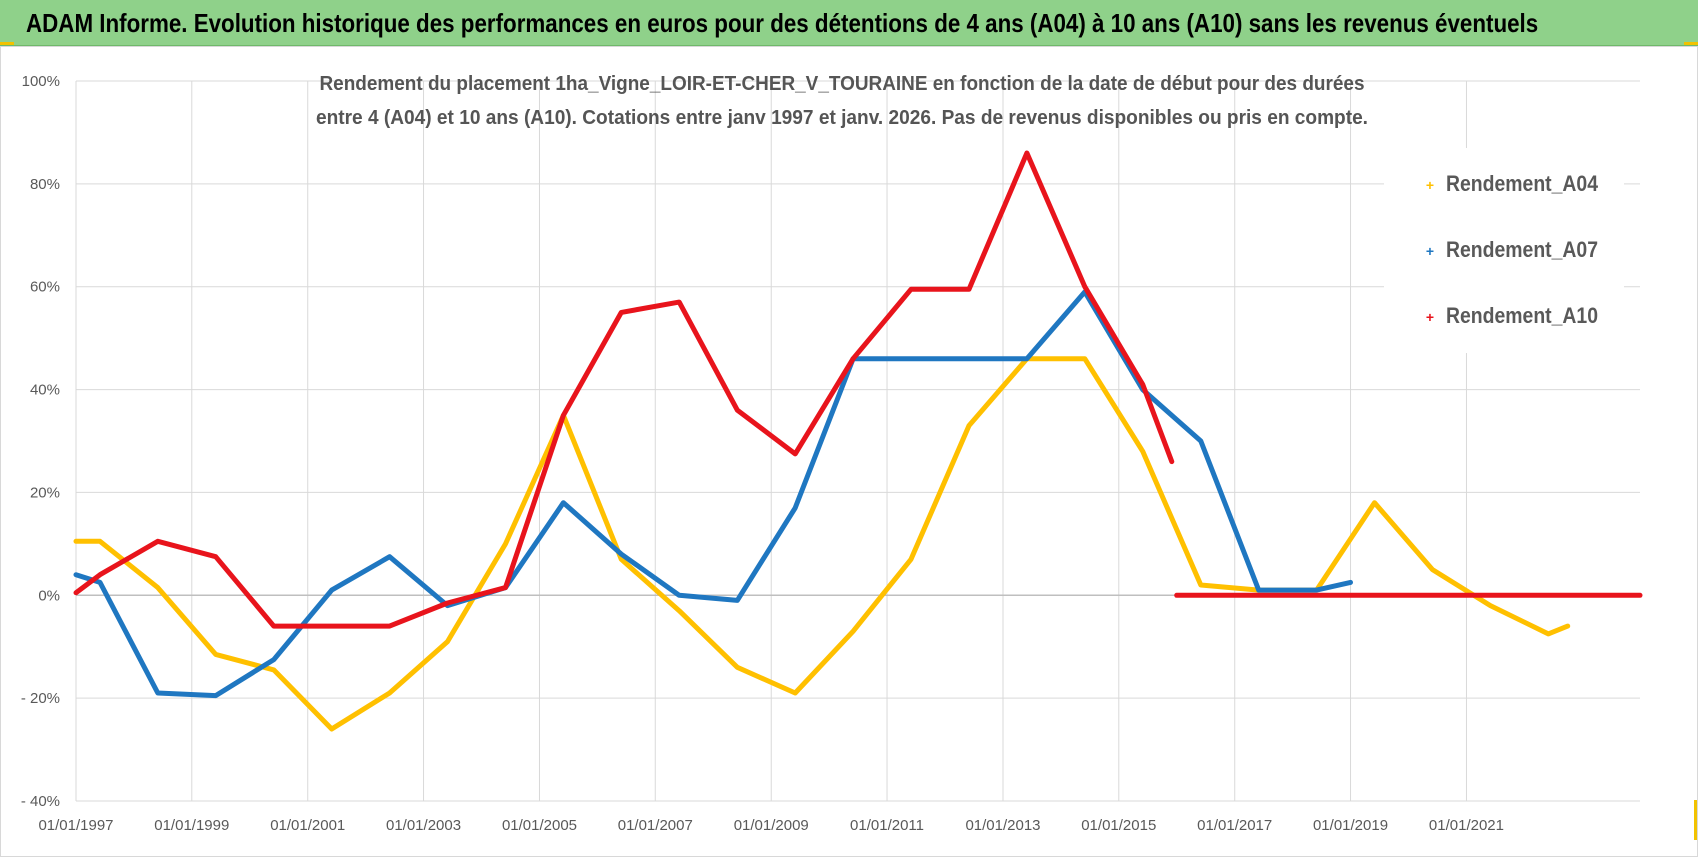  What do you see at coordinates (45, 390) in the screenshot?
I see `y-tick-label-3: 40%` at bounding box center [45, 390].